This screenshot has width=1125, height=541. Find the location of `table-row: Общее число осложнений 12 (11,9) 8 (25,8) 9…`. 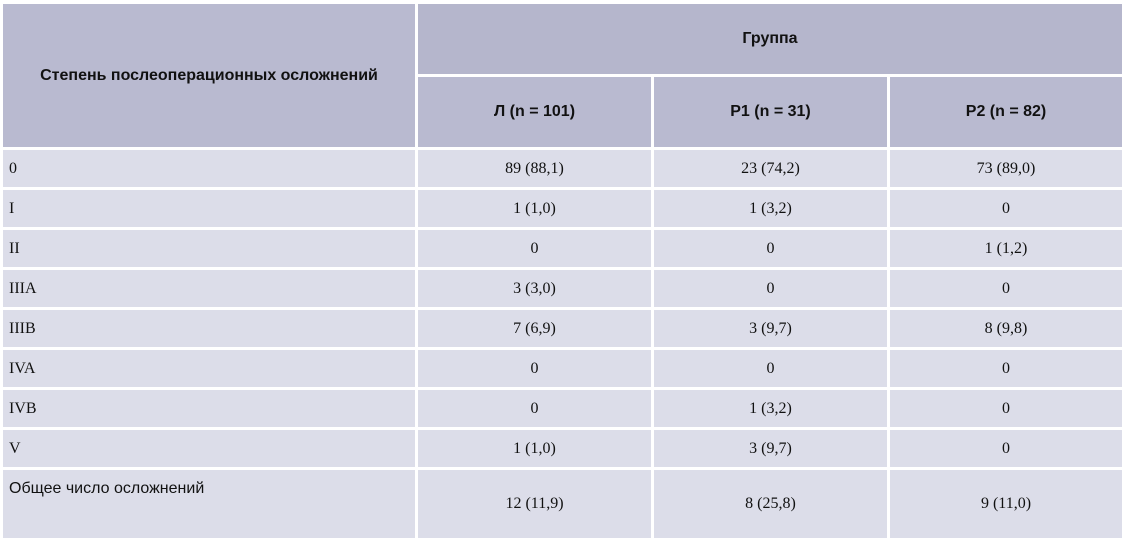

table-row: Общее число осложнений 12 (11,9) 8 (25,8) 9… is located at coordinates (563, 504).